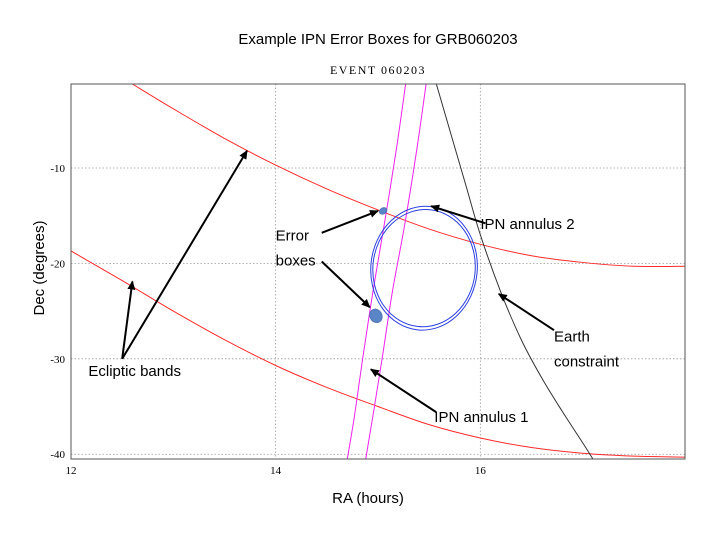 The image size is (720, 540). I want to click on label-ipn-annulus-1: IPN annulus 1, so click(481, 417).